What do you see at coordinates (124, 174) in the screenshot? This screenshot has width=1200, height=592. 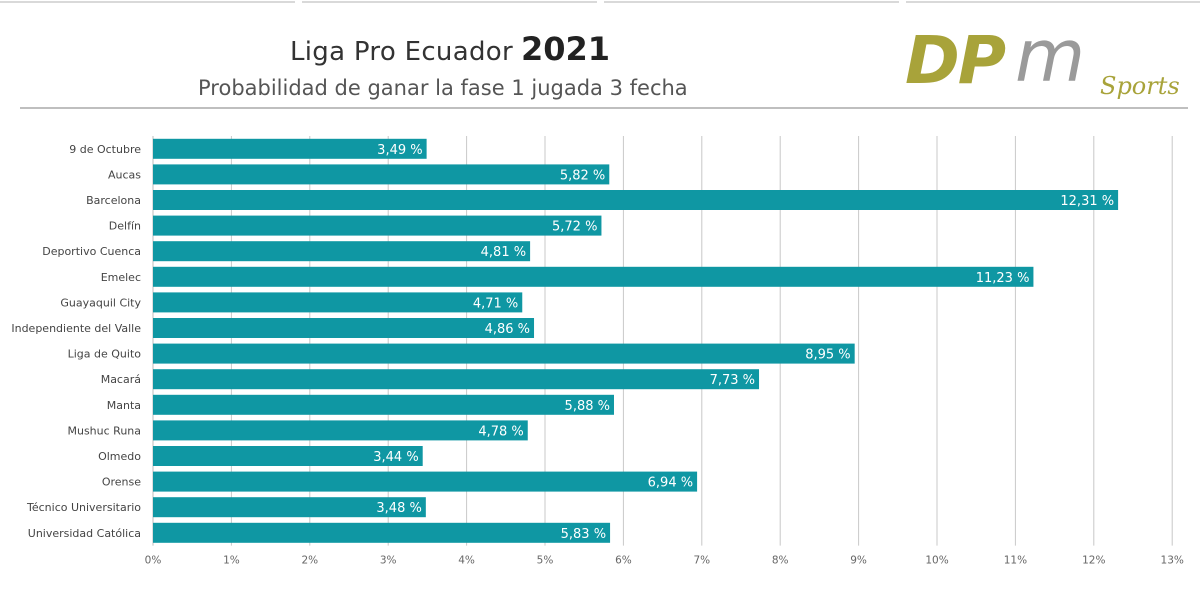 I see `category-label: Aucas` at bounding box center [124, 174].